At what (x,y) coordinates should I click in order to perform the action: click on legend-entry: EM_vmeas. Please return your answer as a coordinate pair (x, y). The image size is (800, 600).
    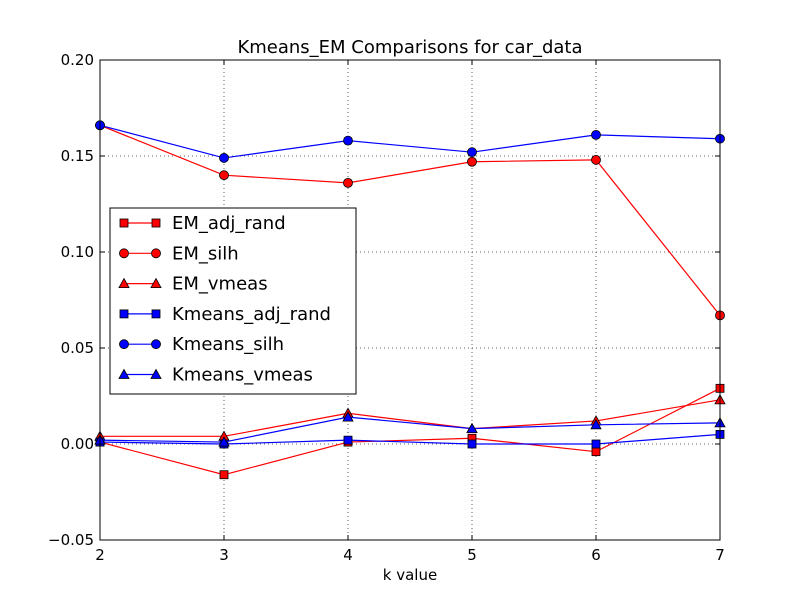
    Looking at the image, I should click on (193, 284).